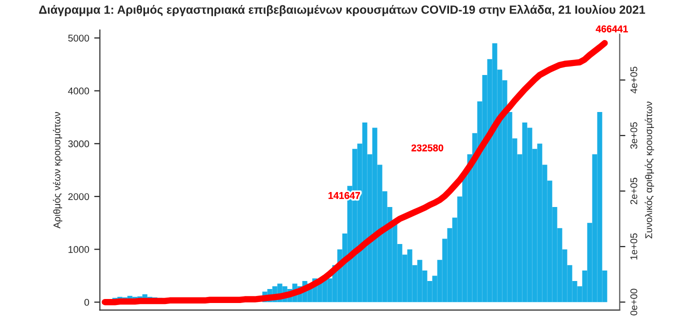 This screenshot has height=323, width=684. What do you see at coordinates (634, 302) in the screenshot?
I see `y2-tick-label: 0e+00` at bounding box center [634, 302].